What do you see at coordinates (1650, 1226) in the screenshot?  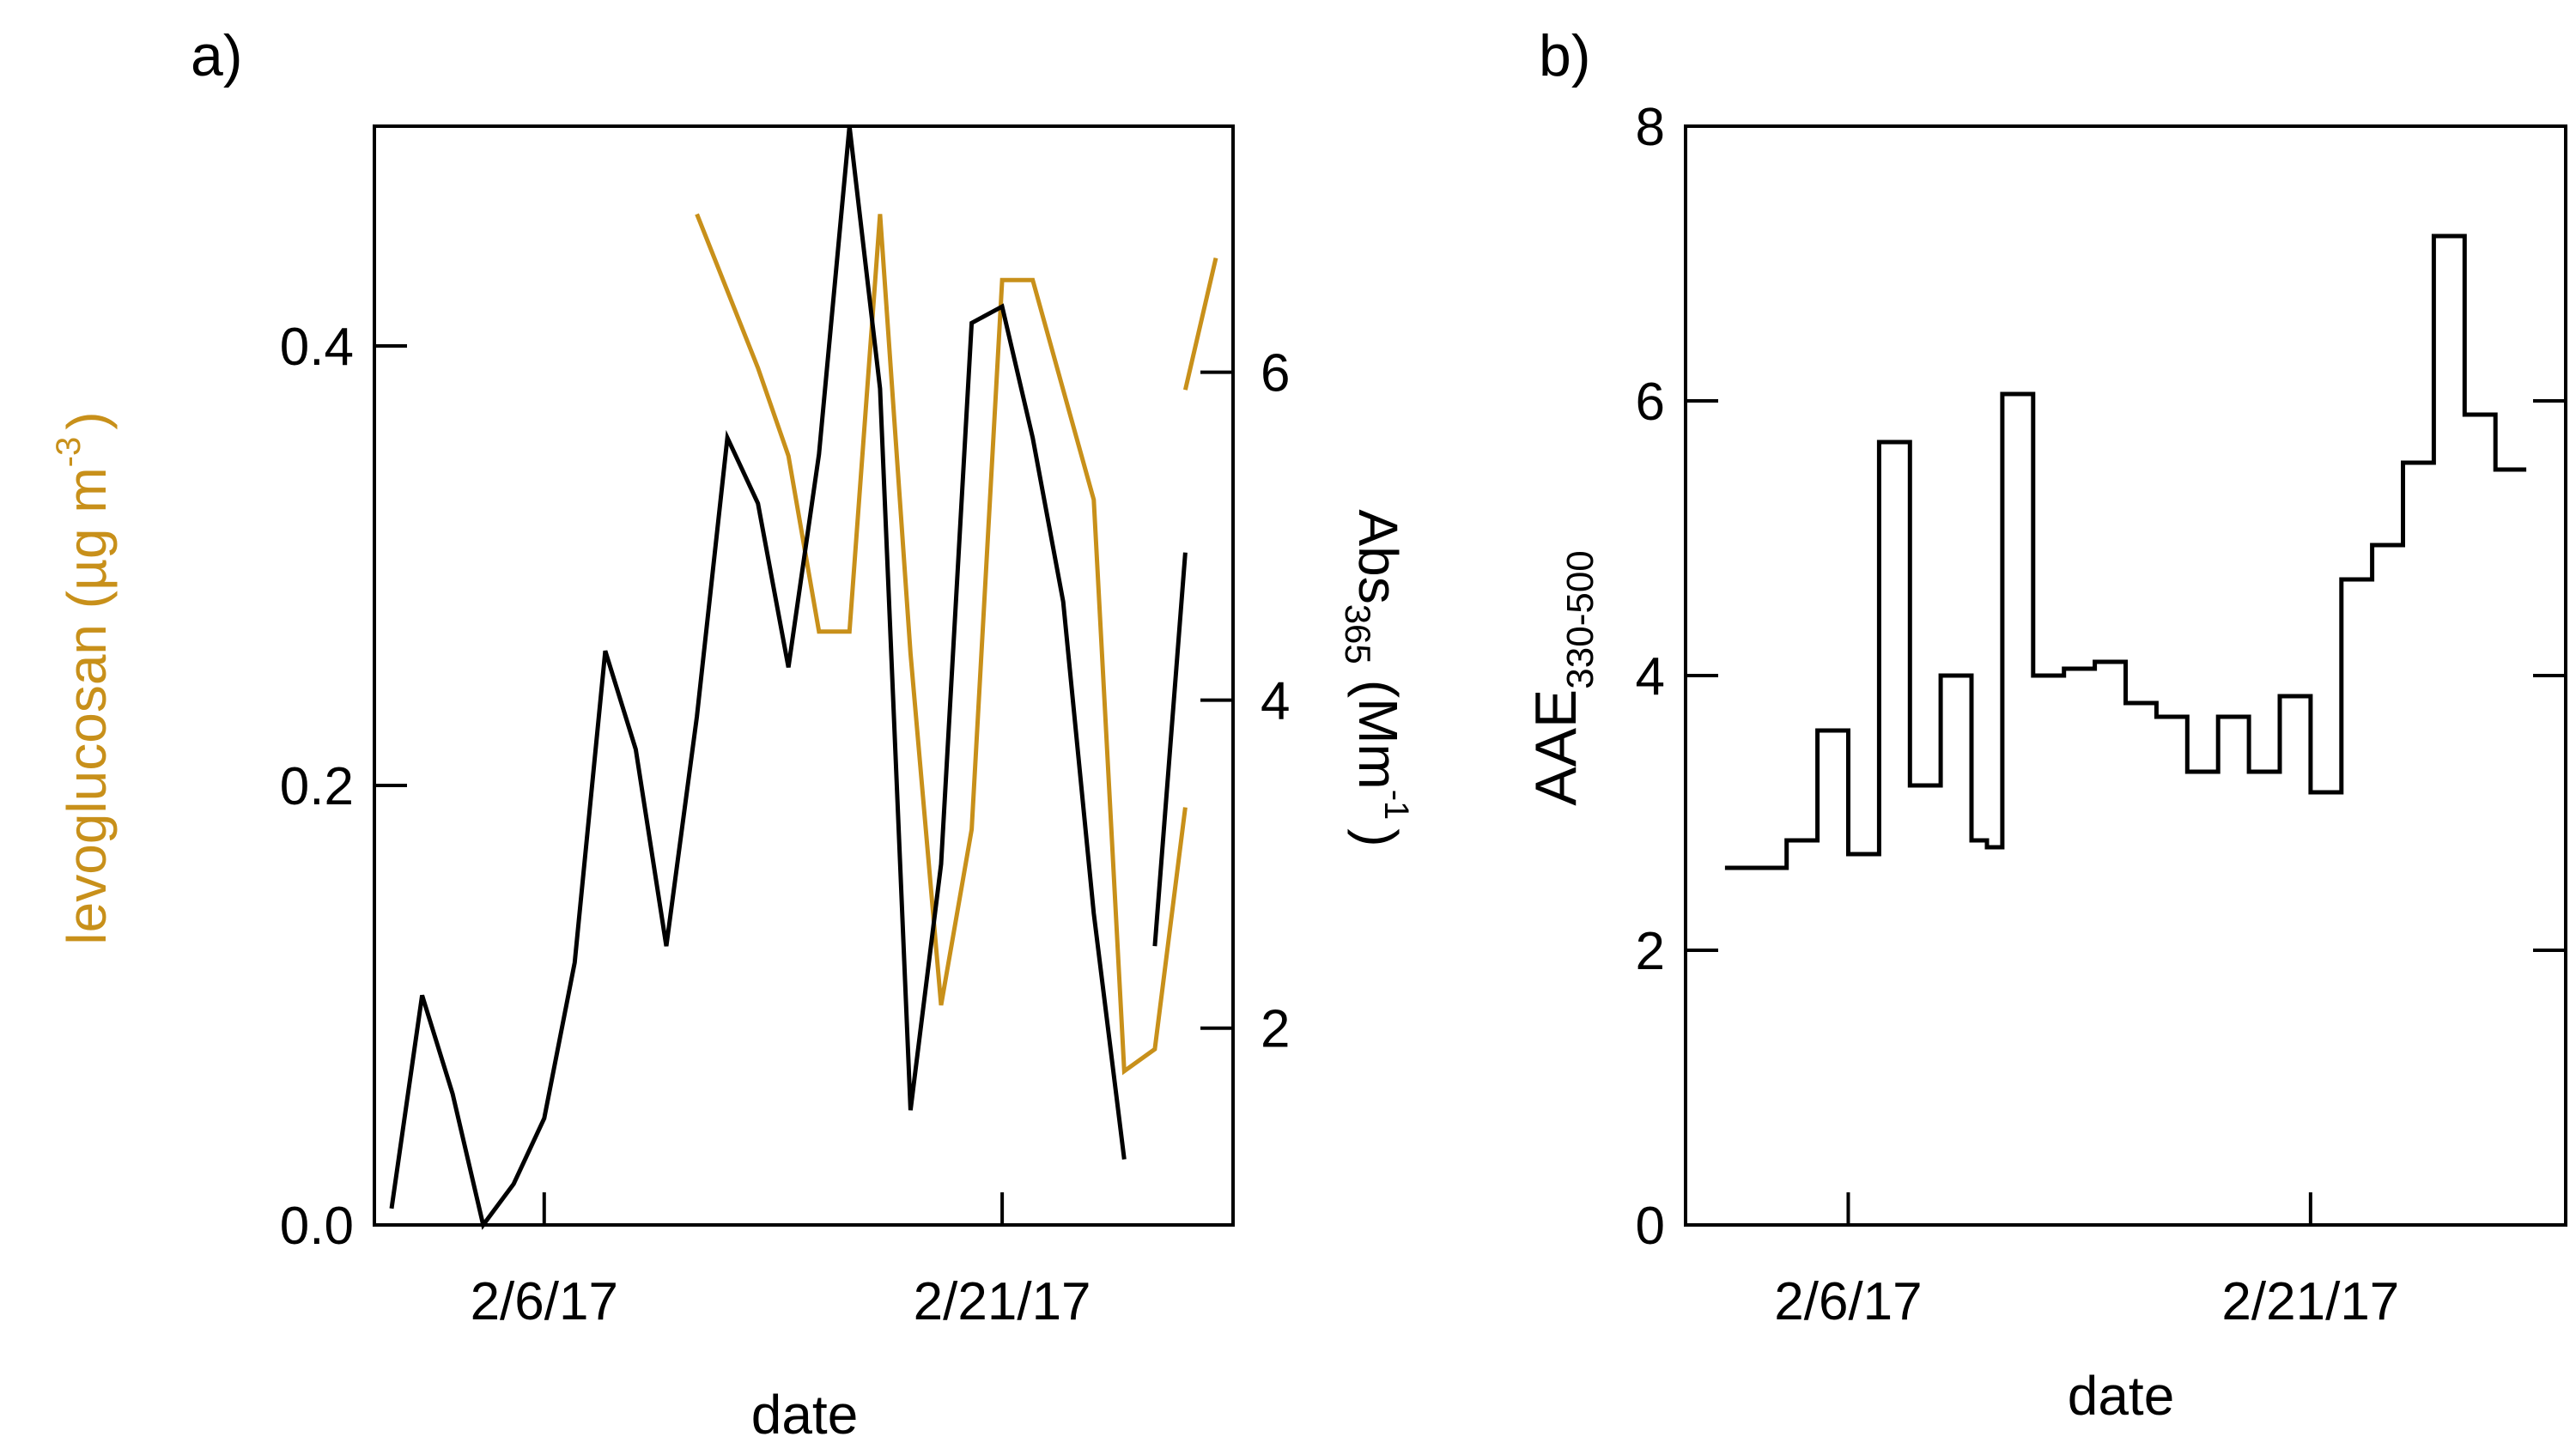 I see `aae-y-tick-label: 0` at bounding box center [1650, 1226].